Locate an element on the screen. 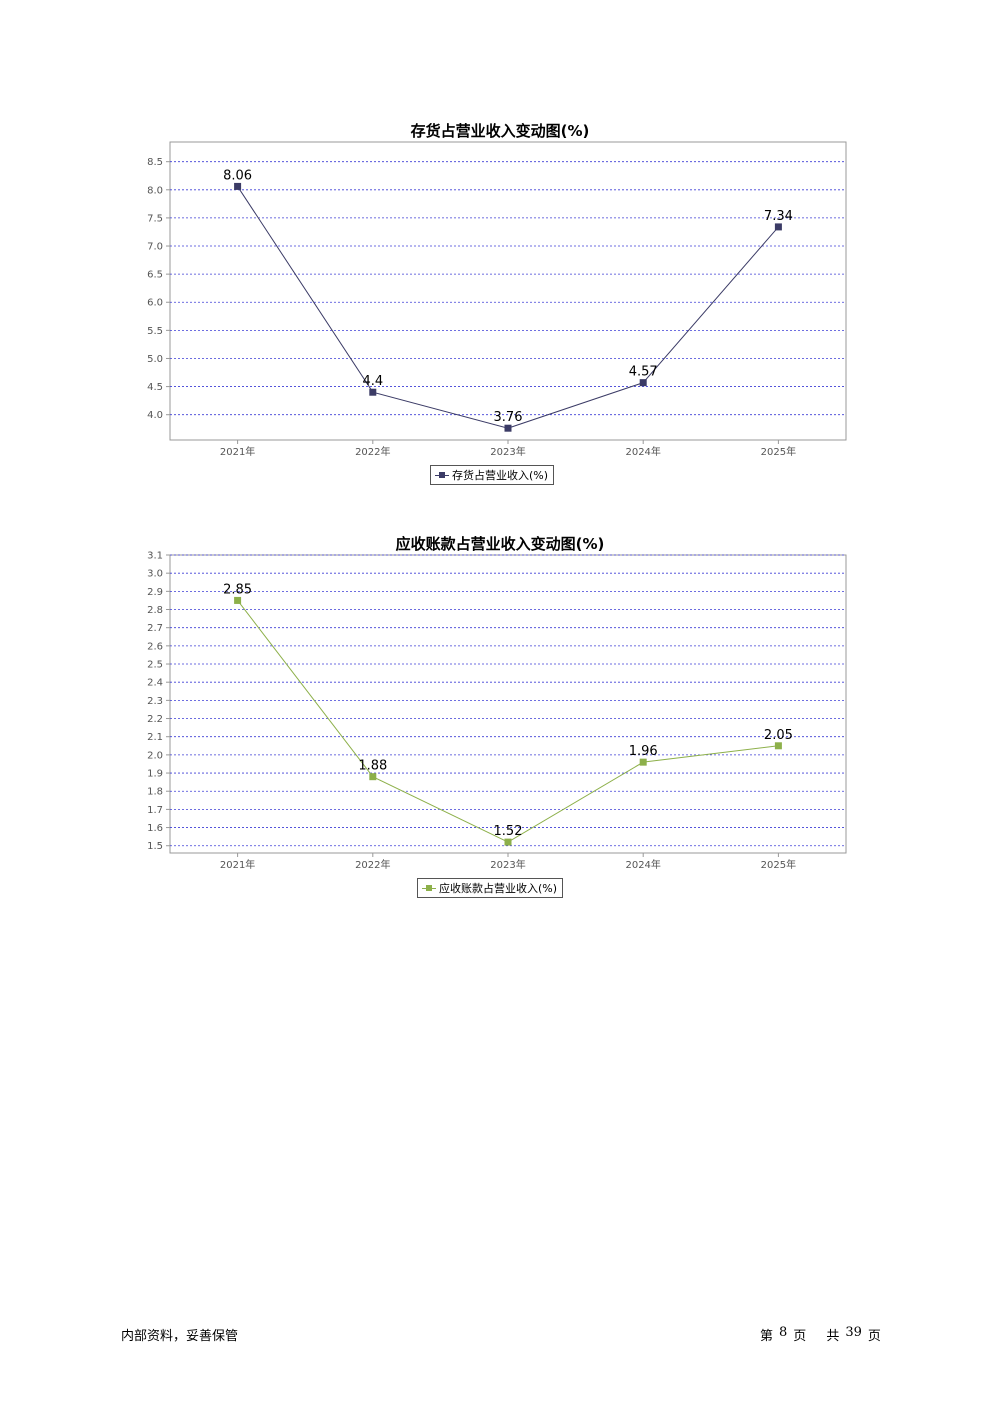  chart-title: 存货占营业收入变动图(%) is located at coordinates (500, 131).